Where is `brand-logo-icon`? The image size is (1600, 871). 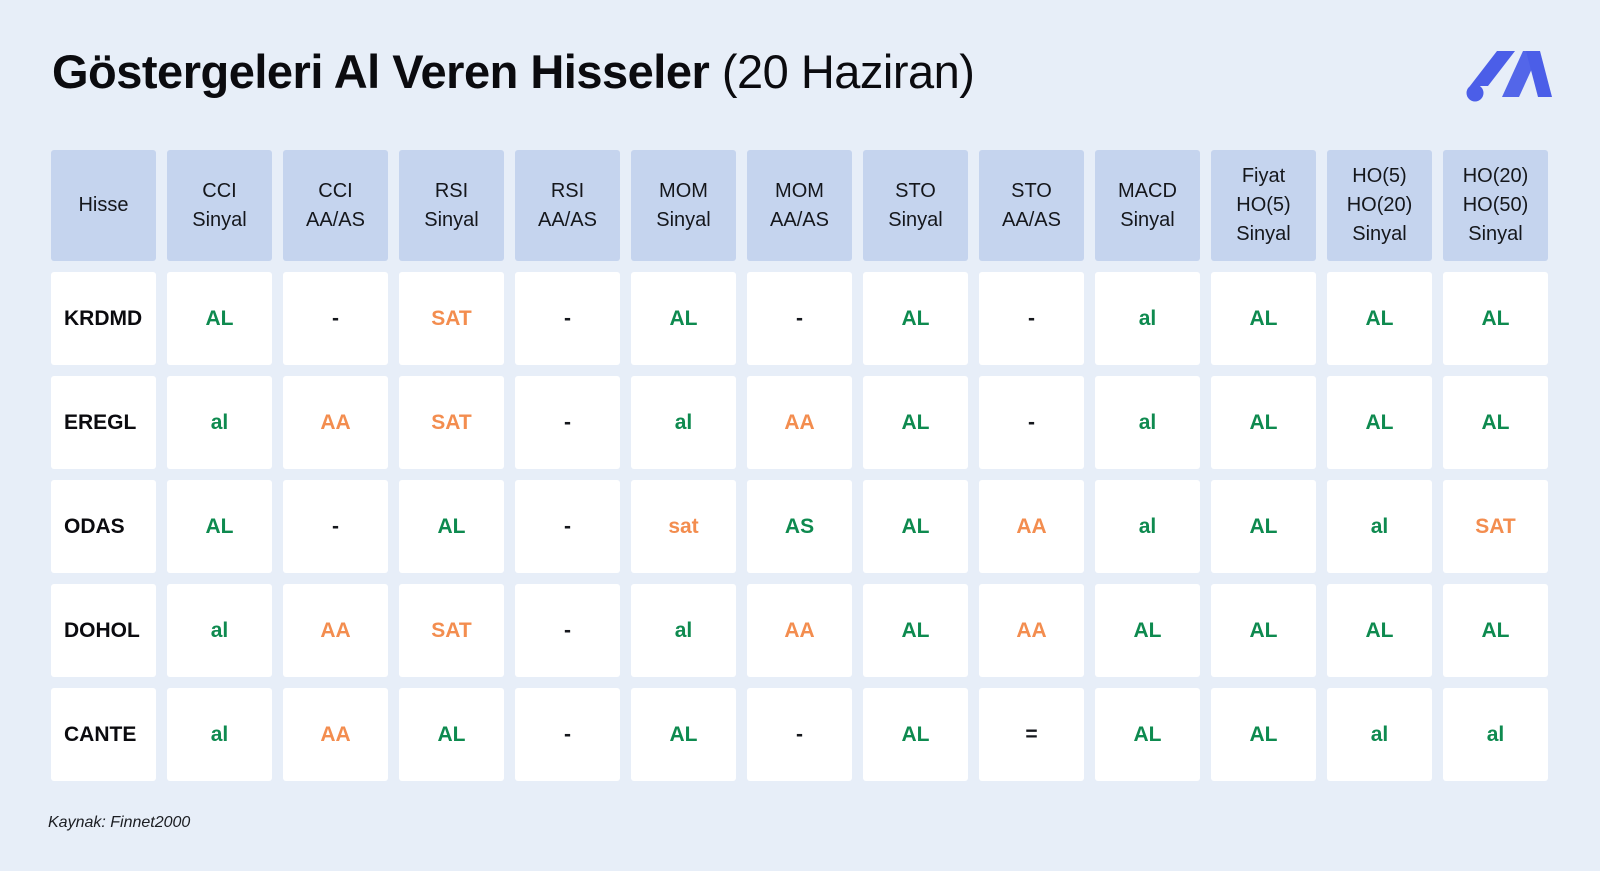
brand-logo-icon is located at coordinates (1509, 76).